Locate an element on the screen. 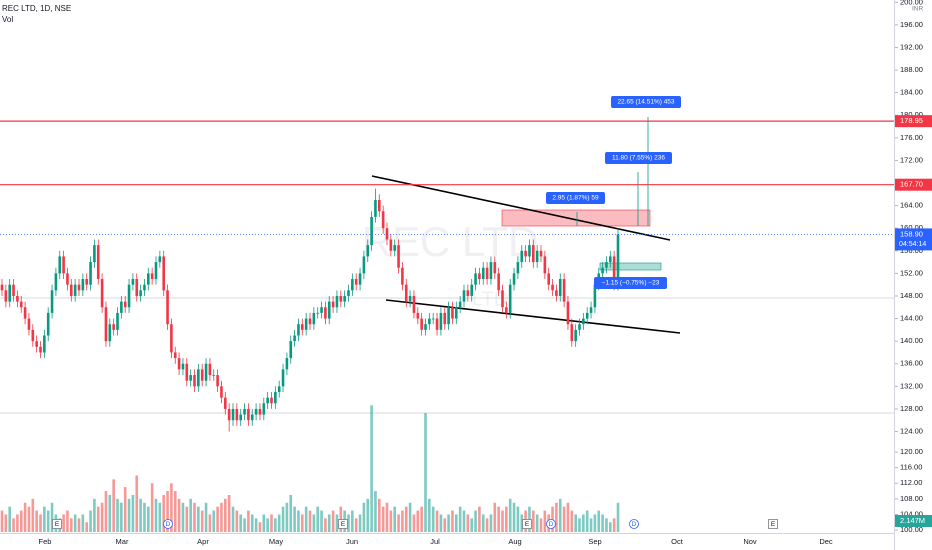 This screenshot has width=932, height=550. volume-badge is located at coordinates (913, 521).